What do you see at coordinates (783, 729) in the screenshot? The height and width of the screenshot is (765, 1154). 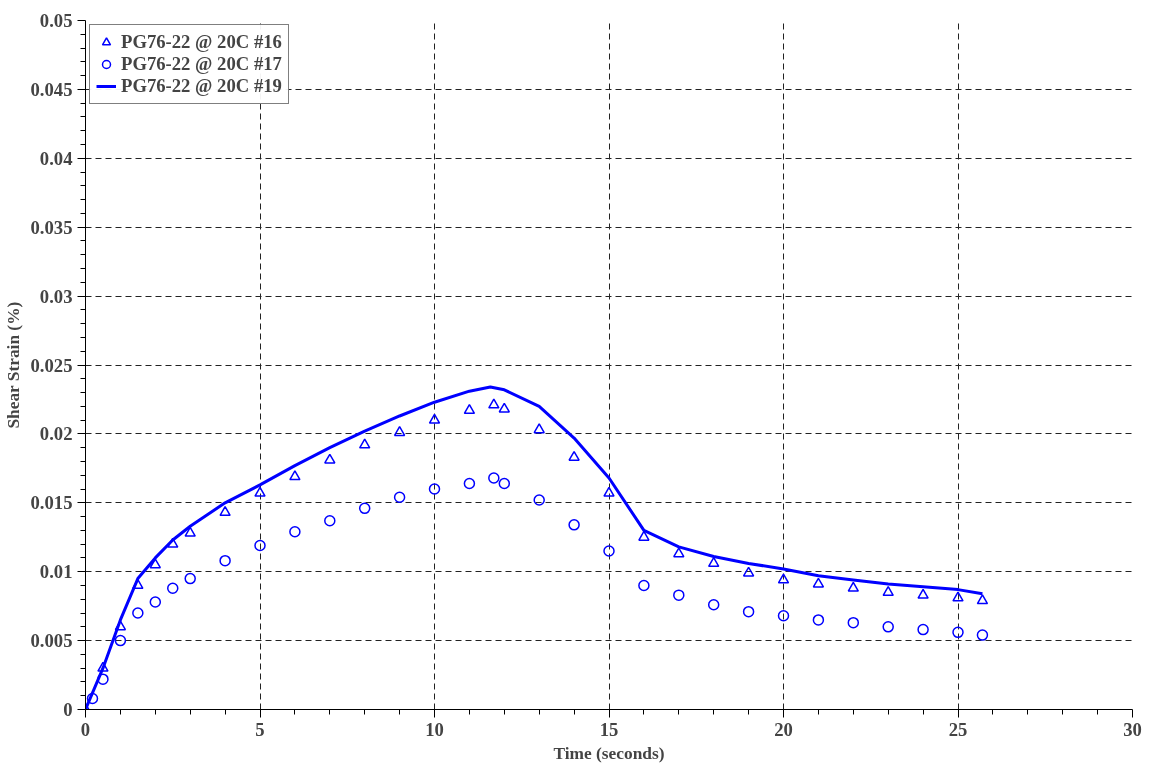 I see `x-tick-label: 20` at bounding box center [783, 729].